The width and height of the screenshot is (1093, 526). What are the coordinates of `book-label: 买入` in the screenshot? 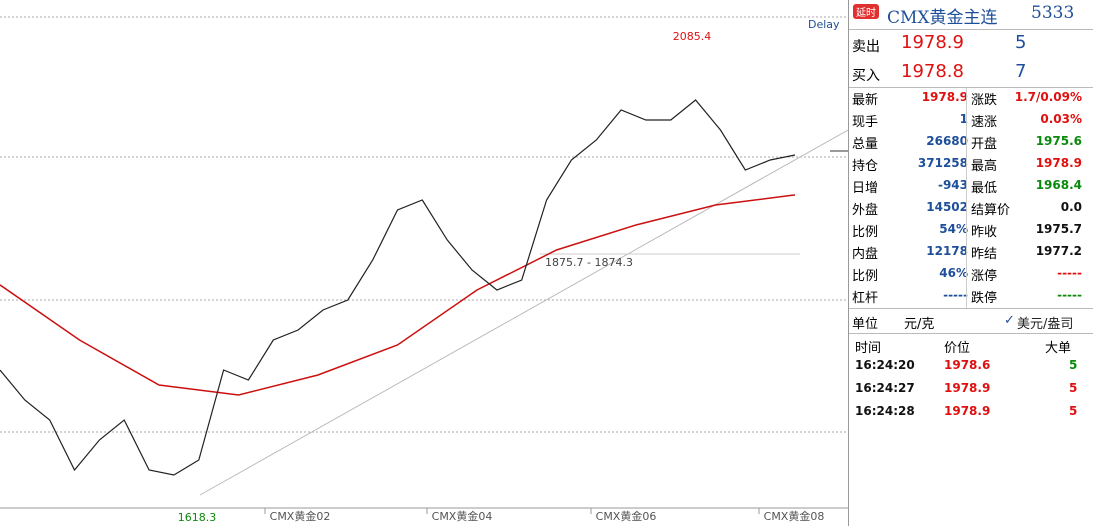 It's located at (866, 76).